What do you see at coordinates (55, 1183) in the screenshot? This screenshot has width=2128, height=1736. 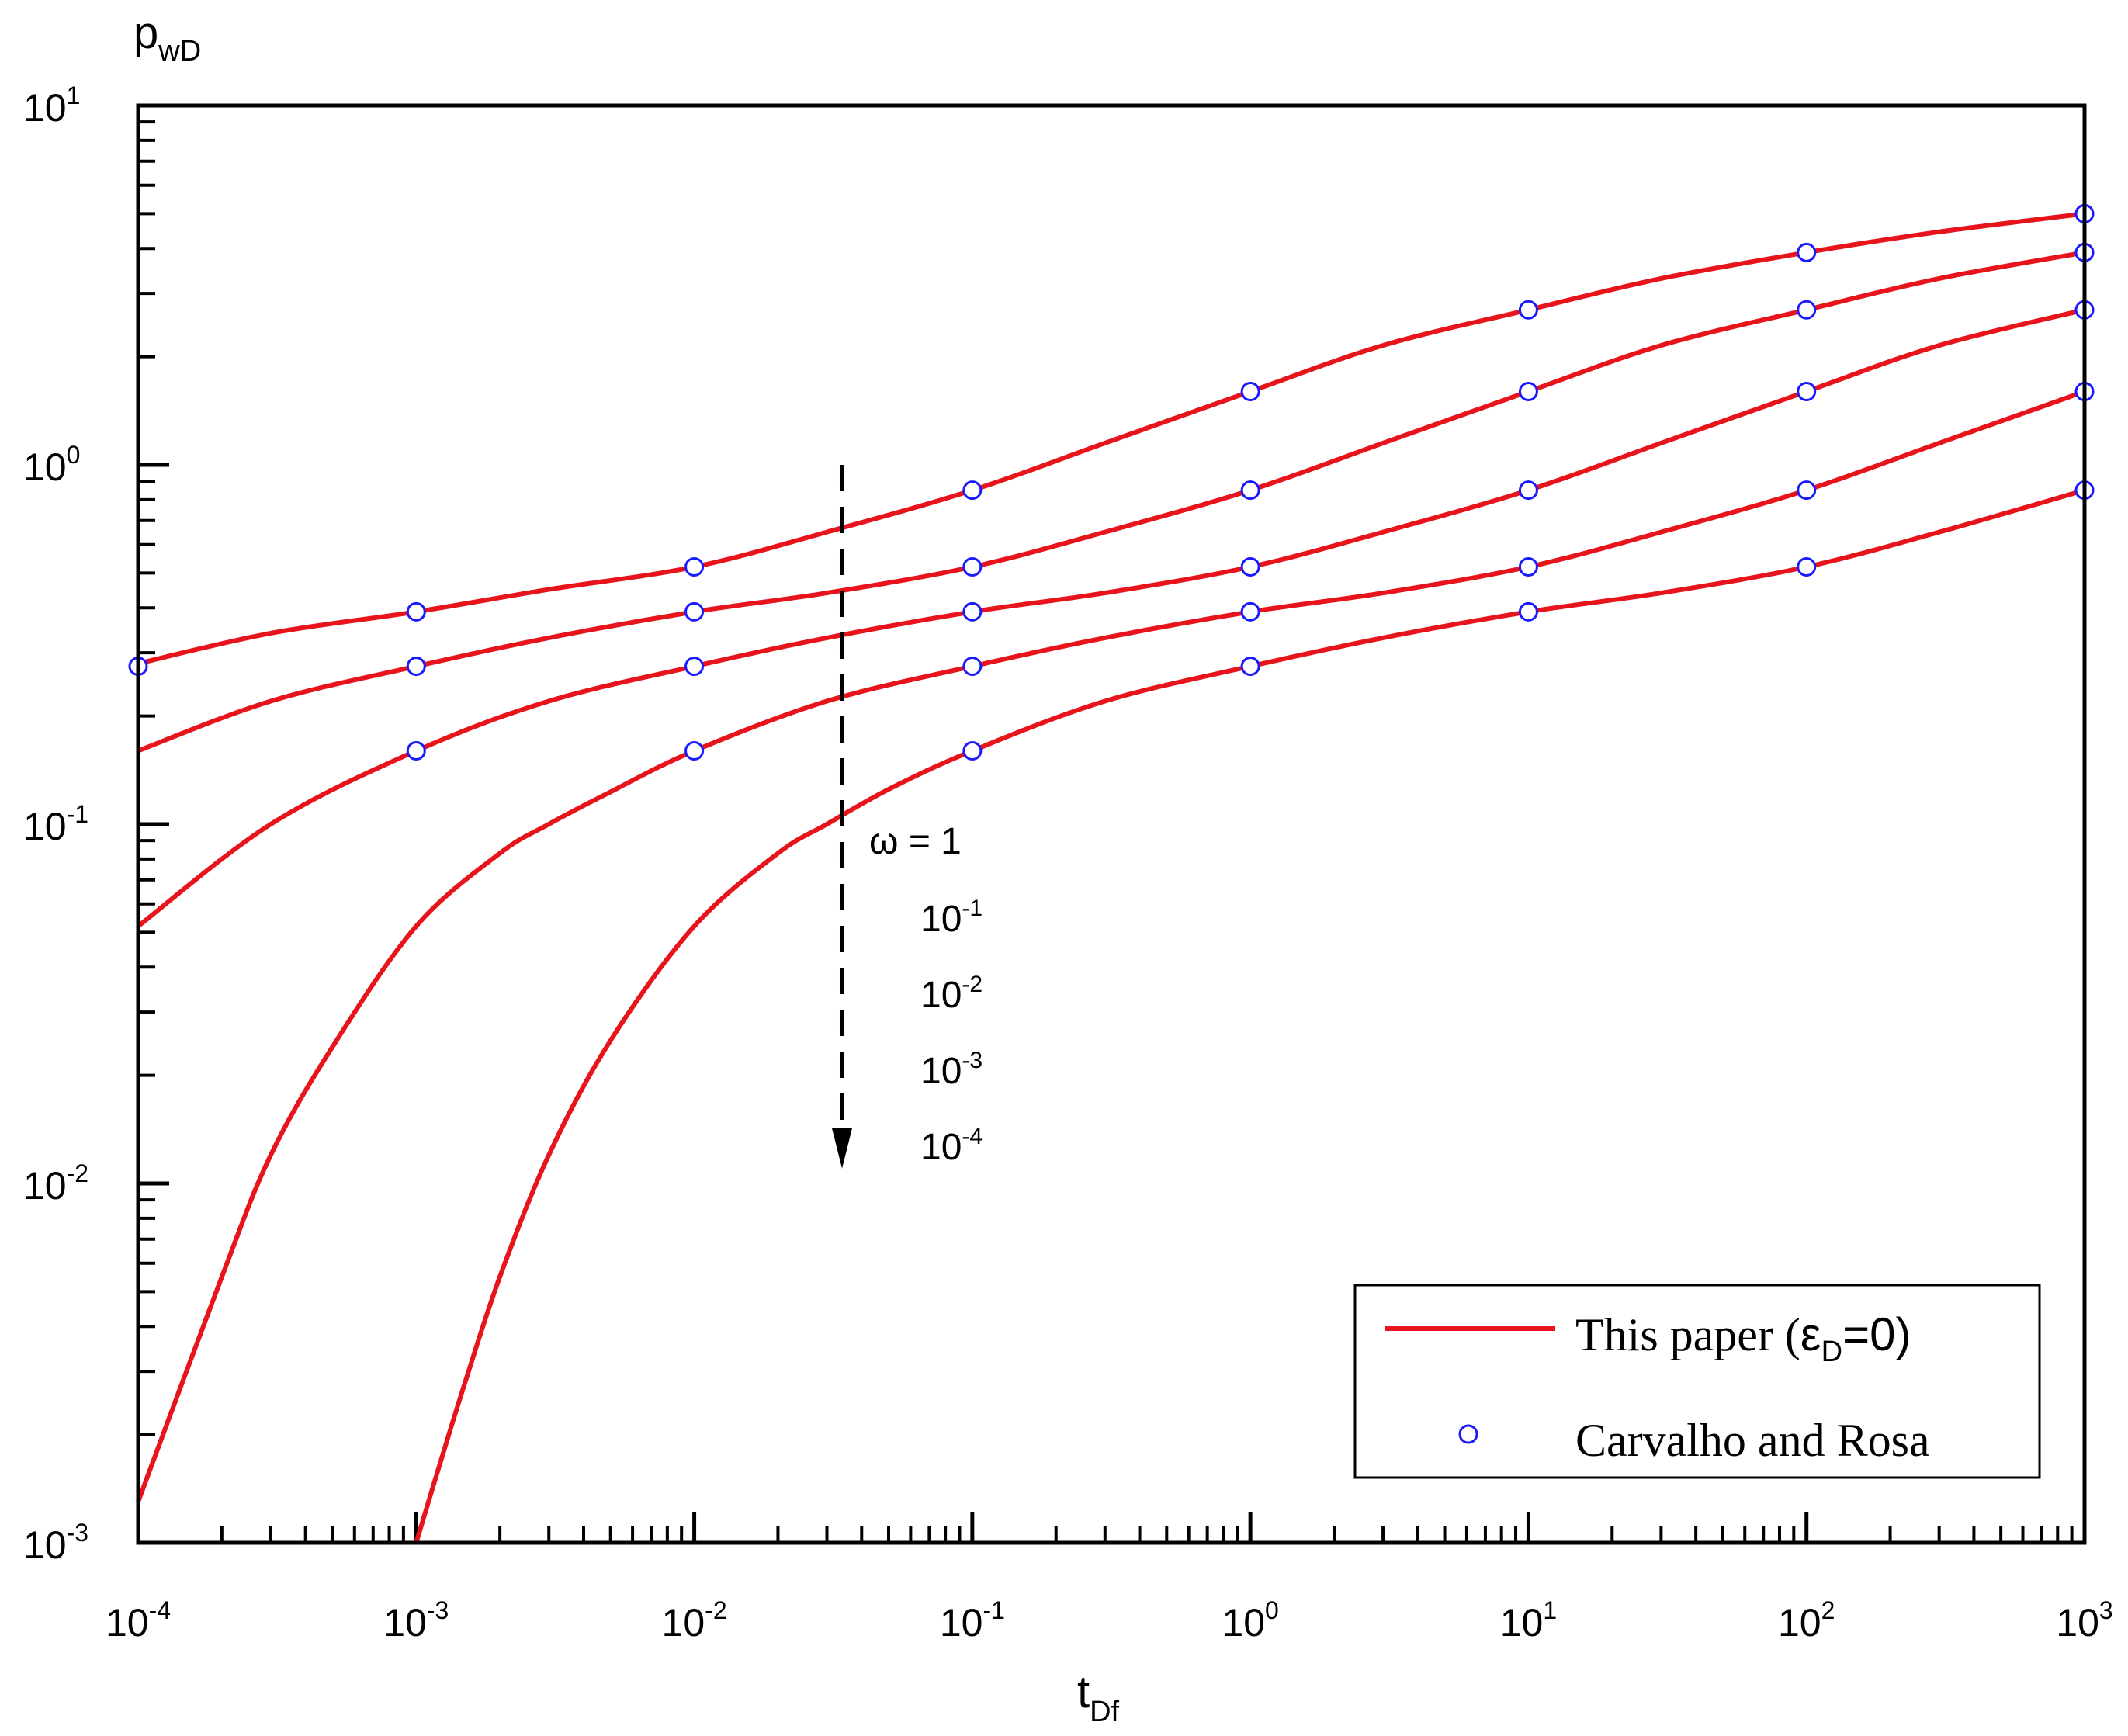 I see `y-tick-label: 10⁻²` at bounding box center [55, 1183].